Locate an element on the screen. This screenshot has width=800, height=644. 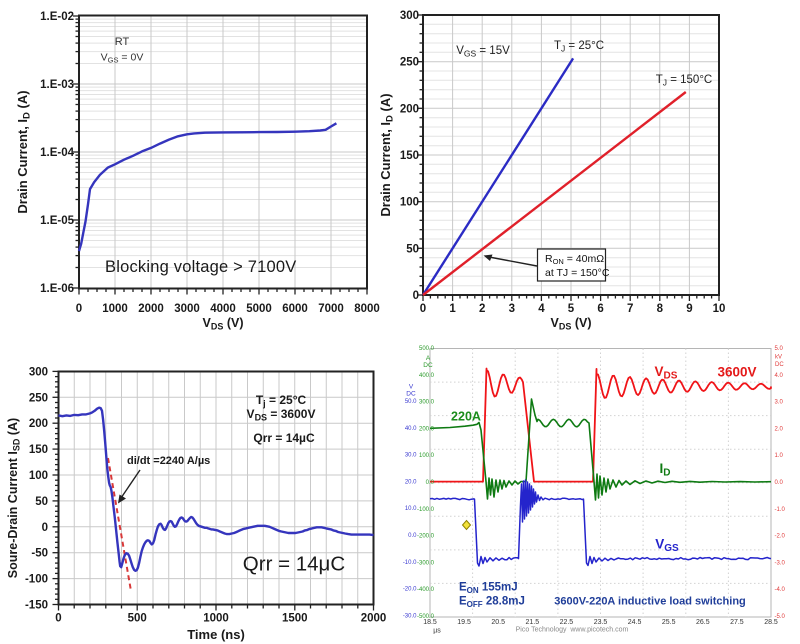
svg-text: 3600V is located at coordinates (736, 372).